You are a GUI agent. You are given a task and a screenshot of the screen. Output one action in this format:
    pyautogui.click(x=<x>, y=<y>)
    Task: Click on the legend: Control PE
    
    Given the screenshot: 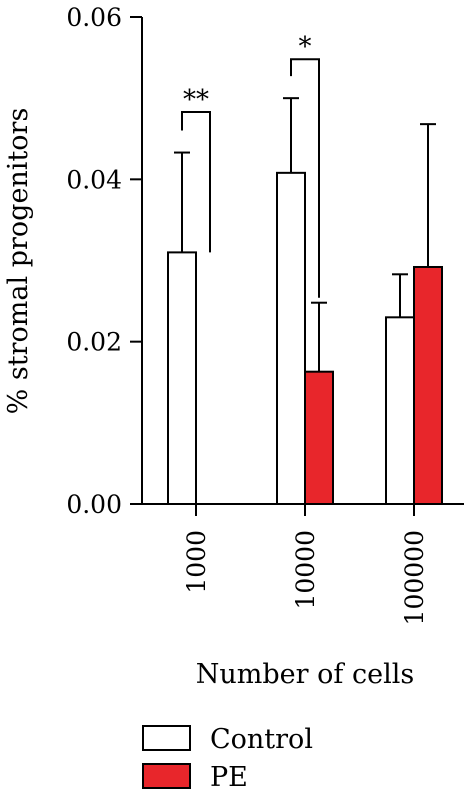 What is the action you would take?
    pyautogui.click(x=227, y=758)
    